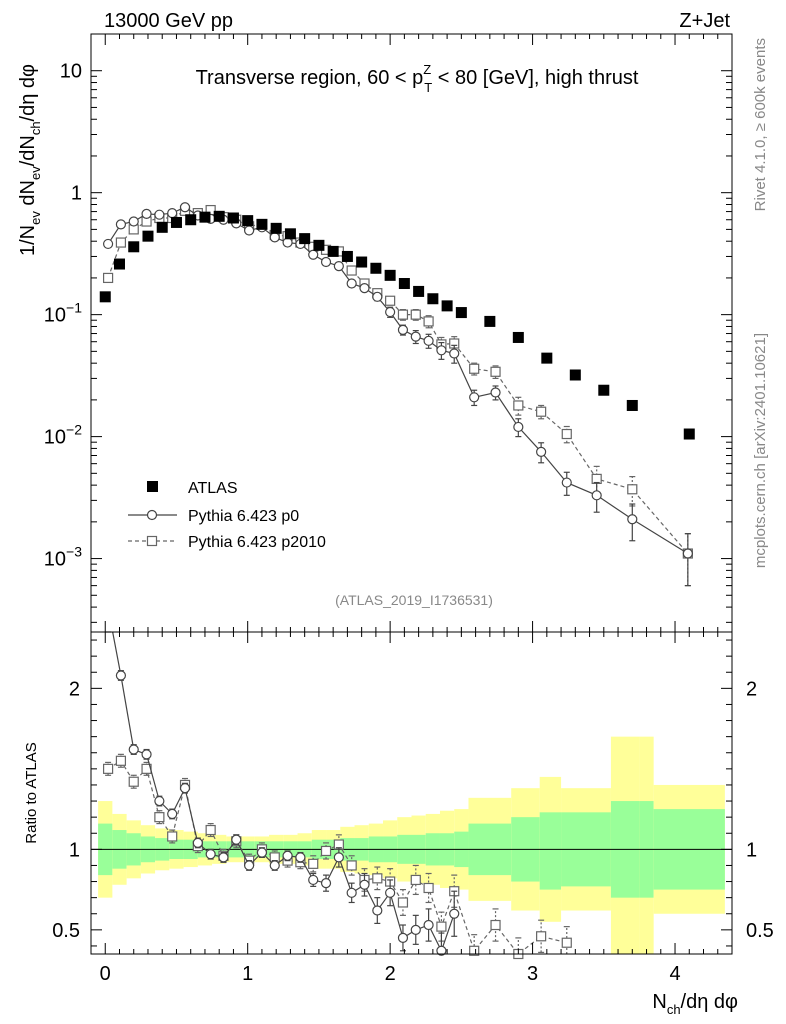  Describe the element at coordinates (71, 72) in the screenshot. I see `y-tick-label: 10` at that location.